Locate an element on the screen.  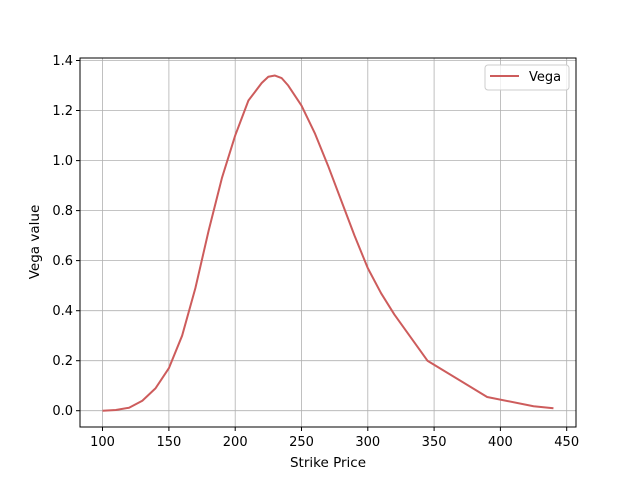
x-tick-label: 250 is located at coordinates (301, 442).